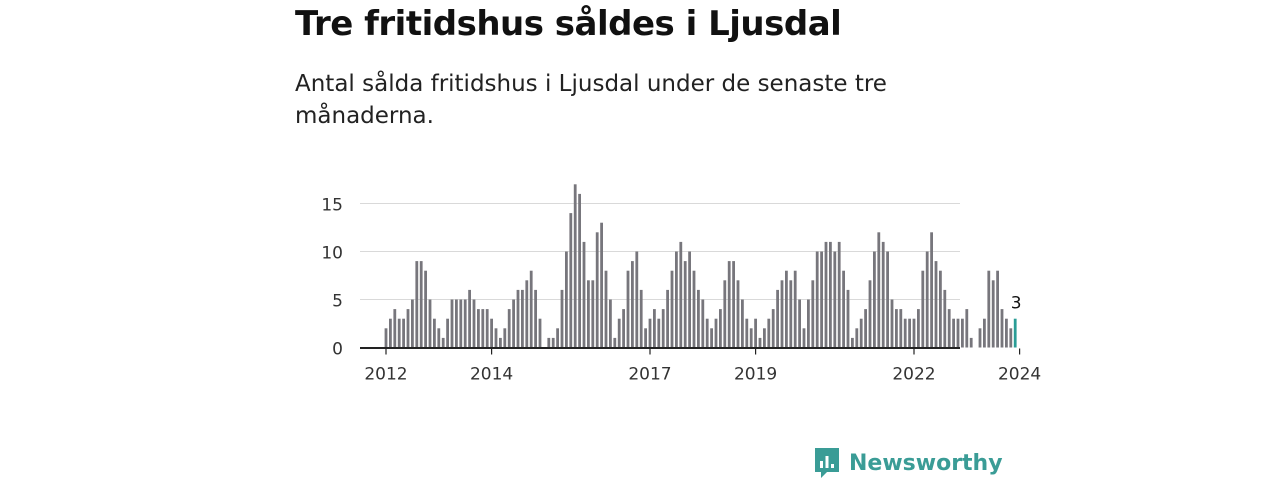  I want to click on y-tick-label: 10, so click(332, 254).